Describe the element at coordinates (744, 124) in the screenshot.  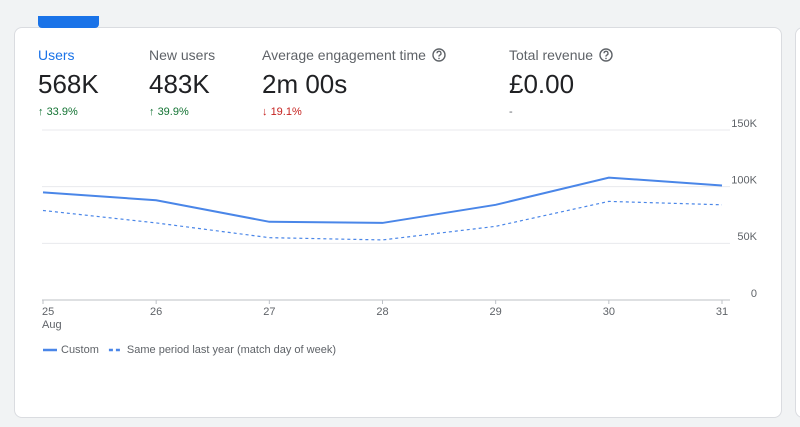
I see `y-tick-label: 150K` at that location.